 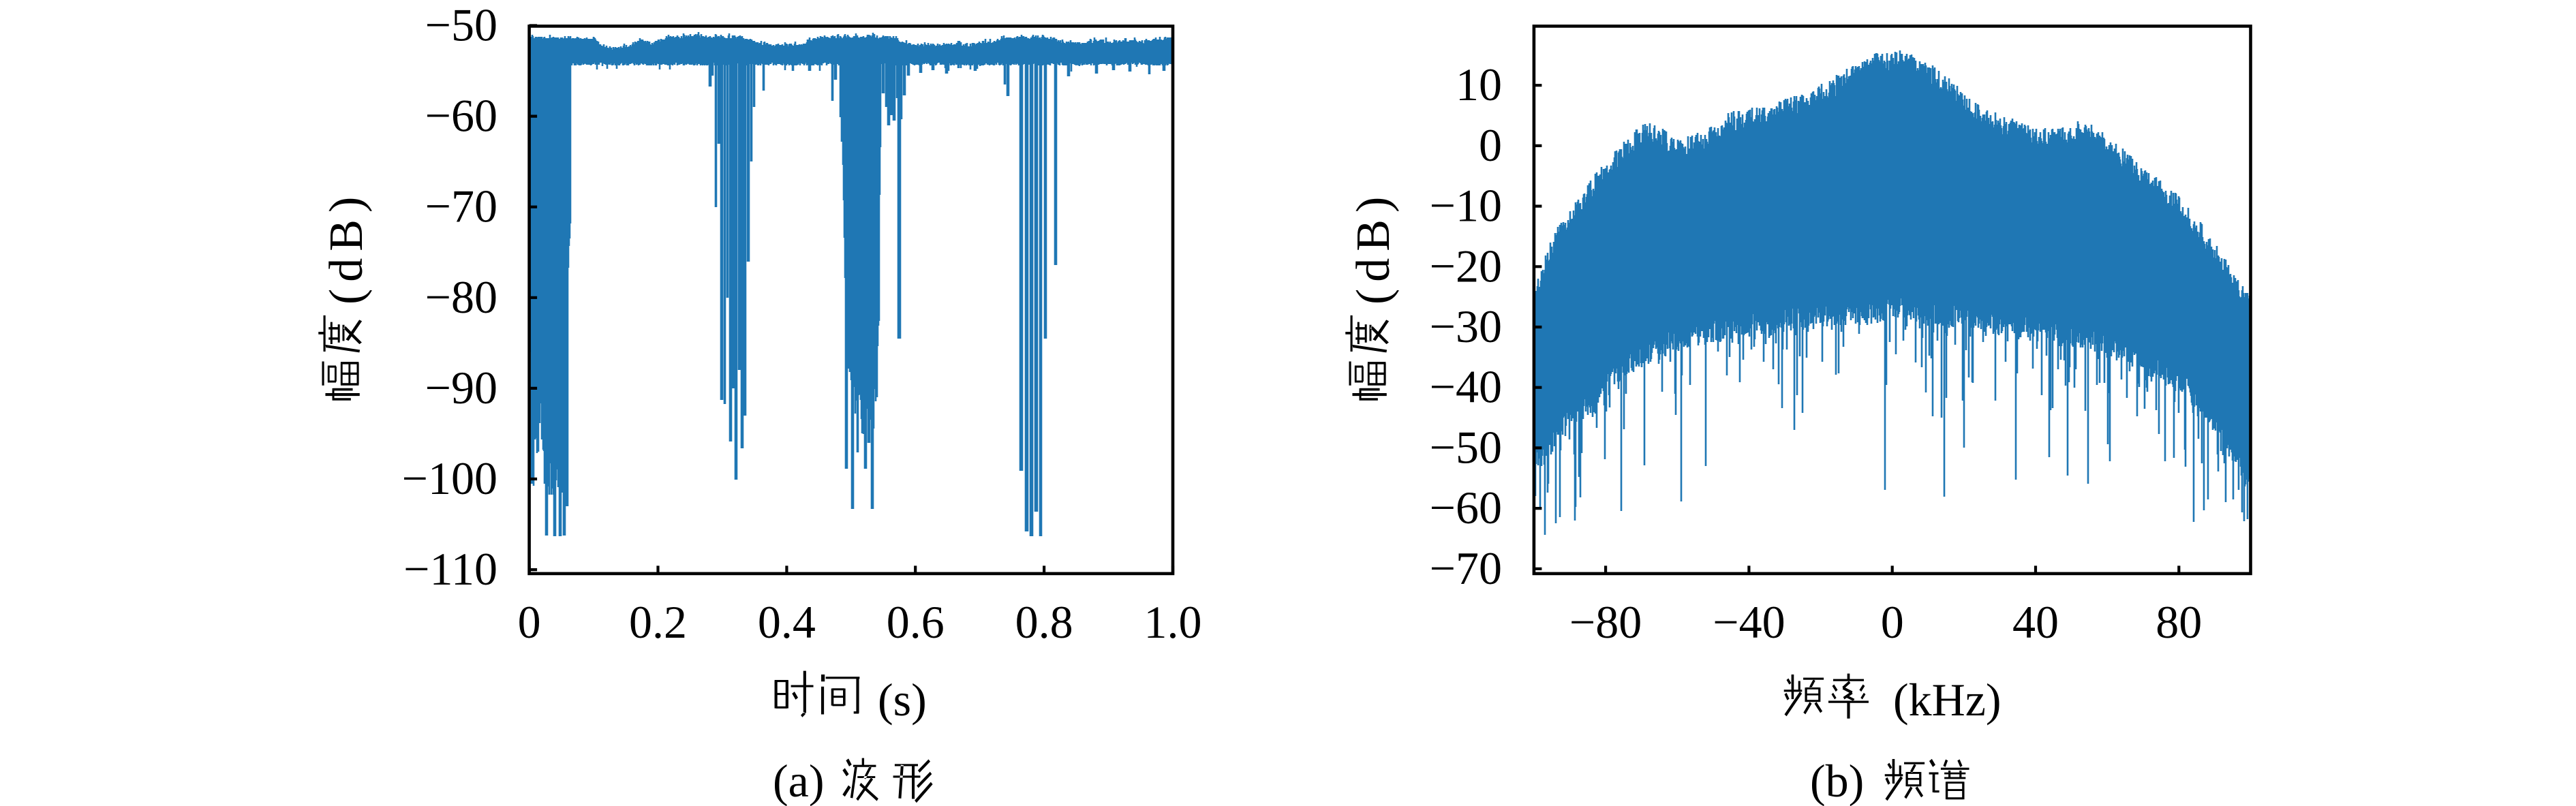 What do you see at coordinates (2179, 622) in the screenshot?
I see `svg-text: 80` at bounding box center [2179, 622].